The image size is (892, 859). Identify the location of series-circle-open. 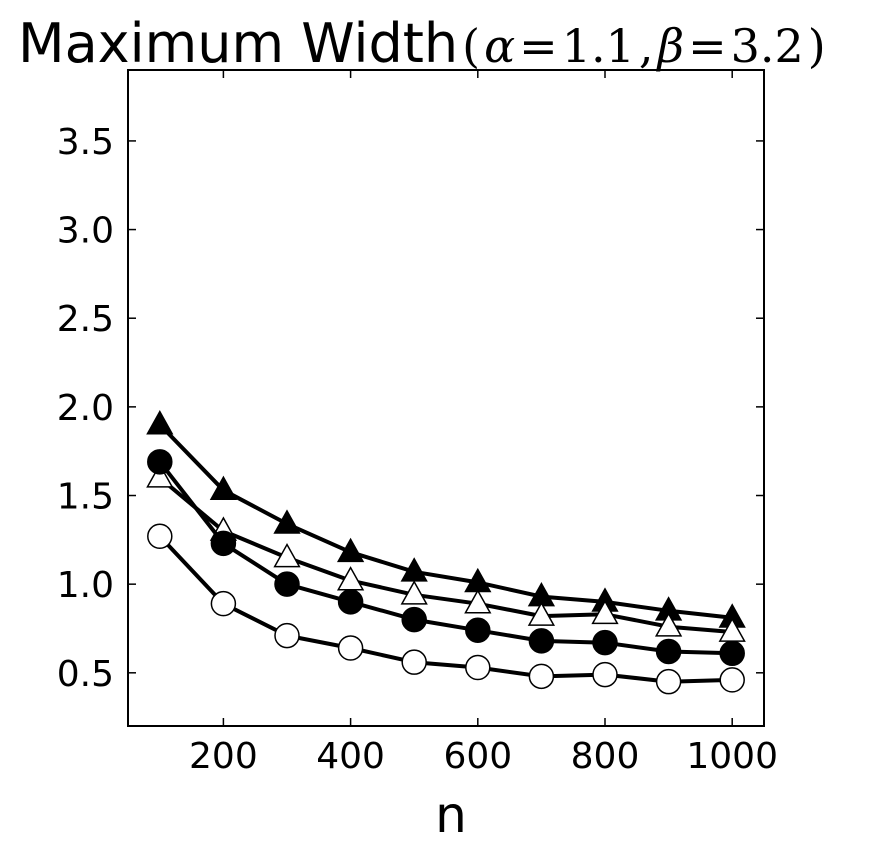
(446, 609).